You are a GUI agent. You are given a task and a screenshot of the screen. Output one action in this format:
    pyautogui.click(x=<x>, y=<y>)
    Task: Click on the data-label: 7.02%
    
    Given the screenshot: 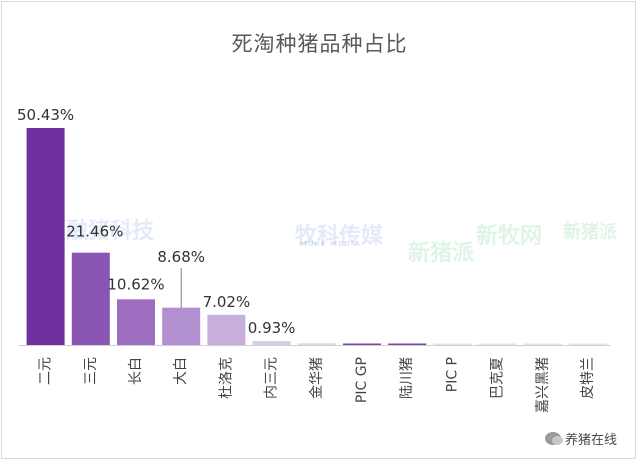 What is the action you would take?
    pyautogui.click(x=227, y=302)
    